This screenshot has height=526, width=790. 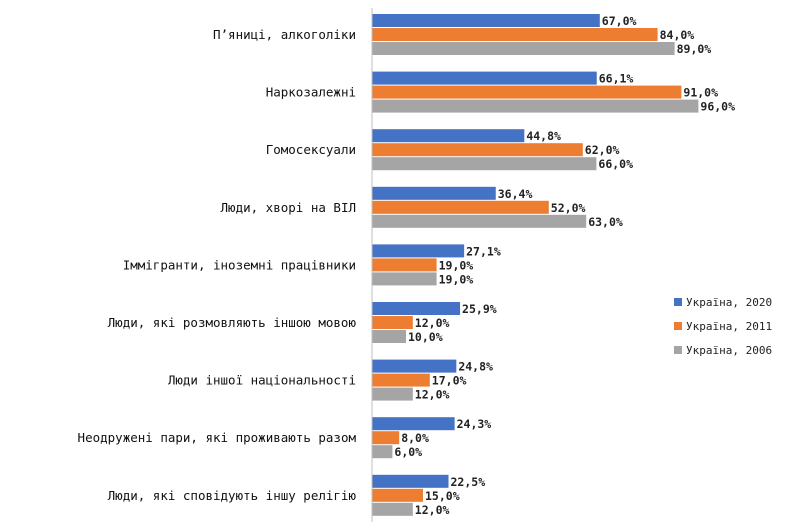 What do you see at coordinates (475, 367) in the screenshot?
I see `data-label: 24,8%` at bounding box center [475, 367].